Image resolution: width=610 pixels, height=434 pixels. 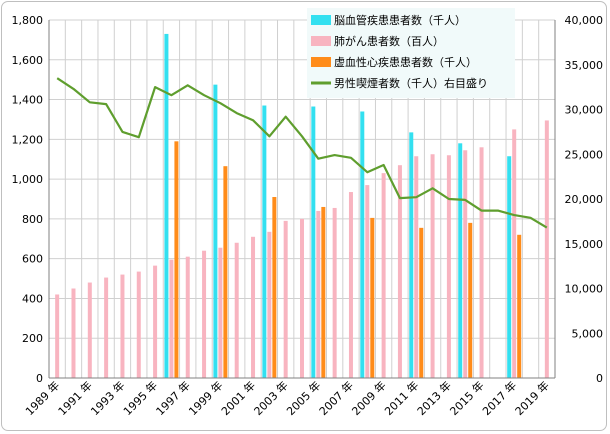 I want to click on x-tick-label: 2011 年, so click(x=401, y=398).